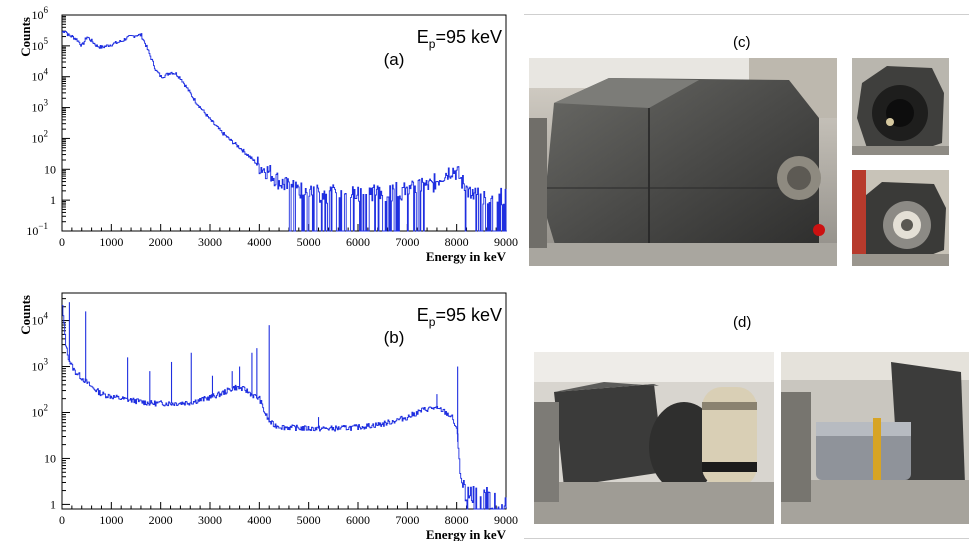 Image resolution: width=969 pixels, height=541 pixels. What do you see at coordinates (37, 229) in the screenshot?
I see `y-tick-label: 10⁻¹` at bounding box center [37, 229].